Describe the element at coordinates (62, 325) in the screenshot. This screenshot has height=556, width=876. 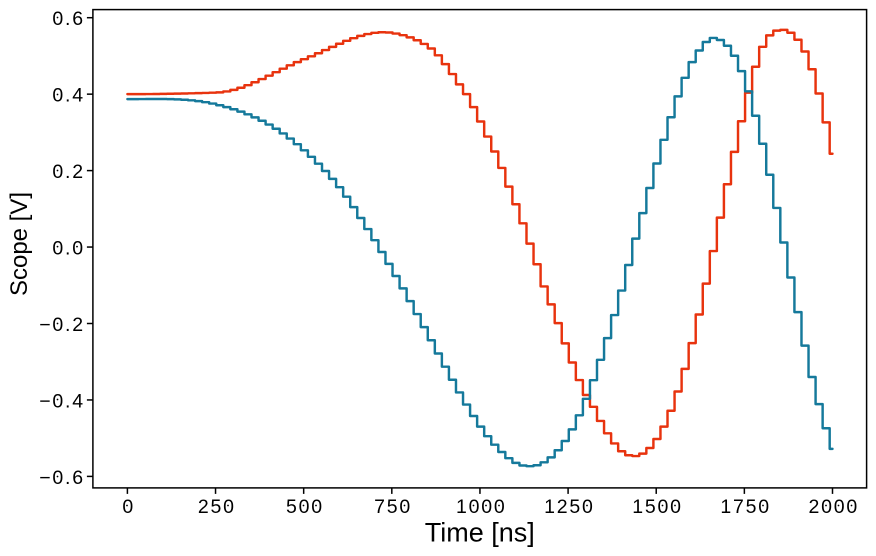
I see `svg-text: −0.2` at that location.